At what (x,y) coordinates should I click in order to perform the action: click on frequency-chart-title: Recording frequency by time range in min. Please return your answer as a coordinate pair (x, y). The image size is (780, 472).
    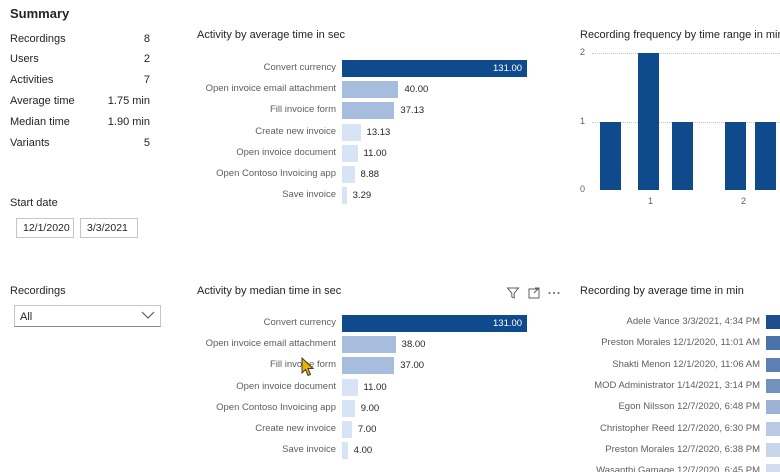
    Looking at the image, I should click on (680, 35).